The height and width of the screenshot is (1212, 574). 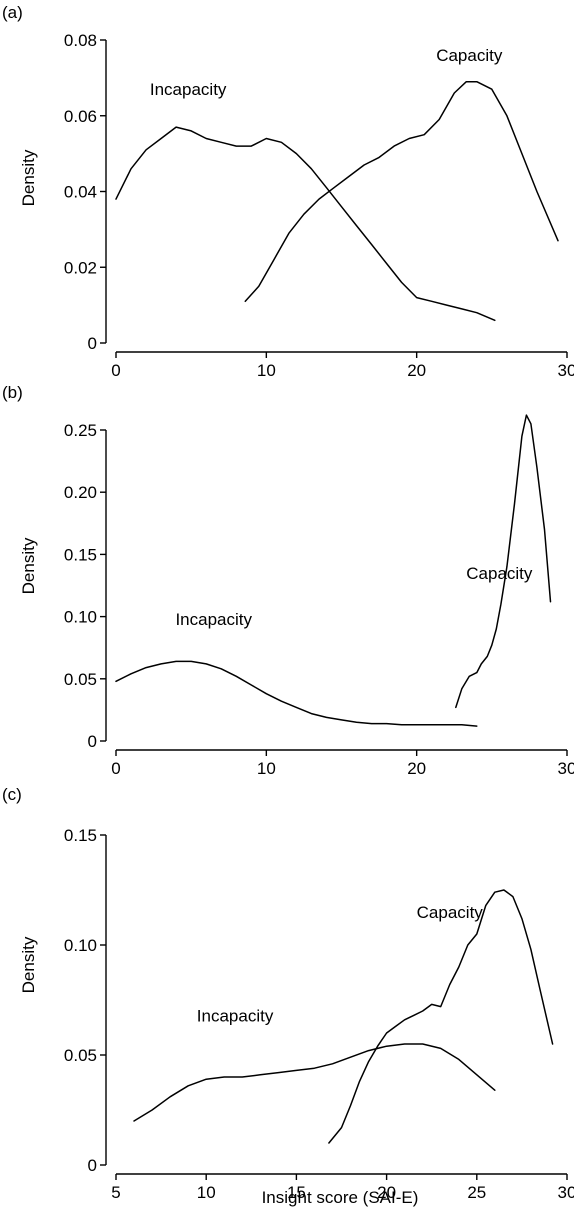 I want to click on panel-a-x-tick-label: 10, so click(x=266, y=370).